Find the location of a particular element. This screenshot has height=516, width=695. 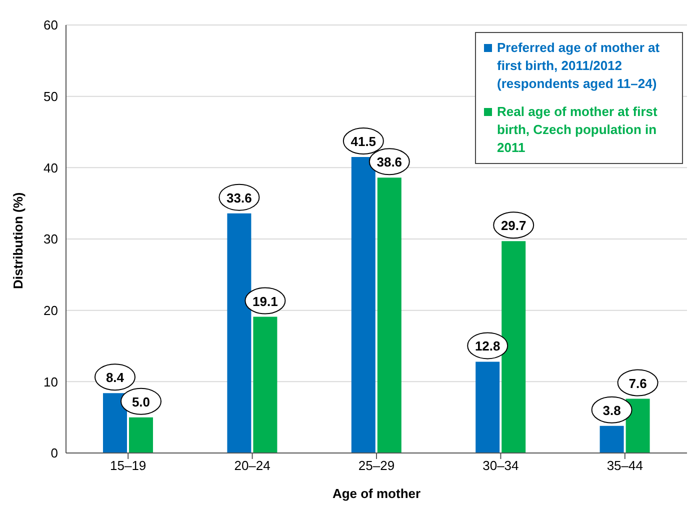

data-label: 5.0 is located at coordinates (141, 402).